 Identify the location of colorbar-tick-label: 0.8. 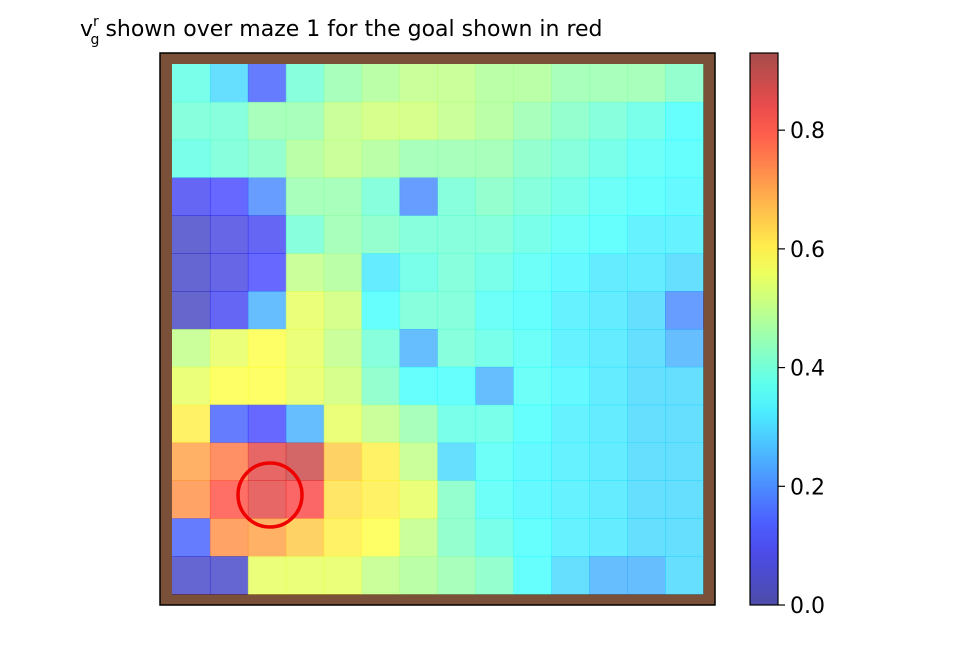
(807, 131).